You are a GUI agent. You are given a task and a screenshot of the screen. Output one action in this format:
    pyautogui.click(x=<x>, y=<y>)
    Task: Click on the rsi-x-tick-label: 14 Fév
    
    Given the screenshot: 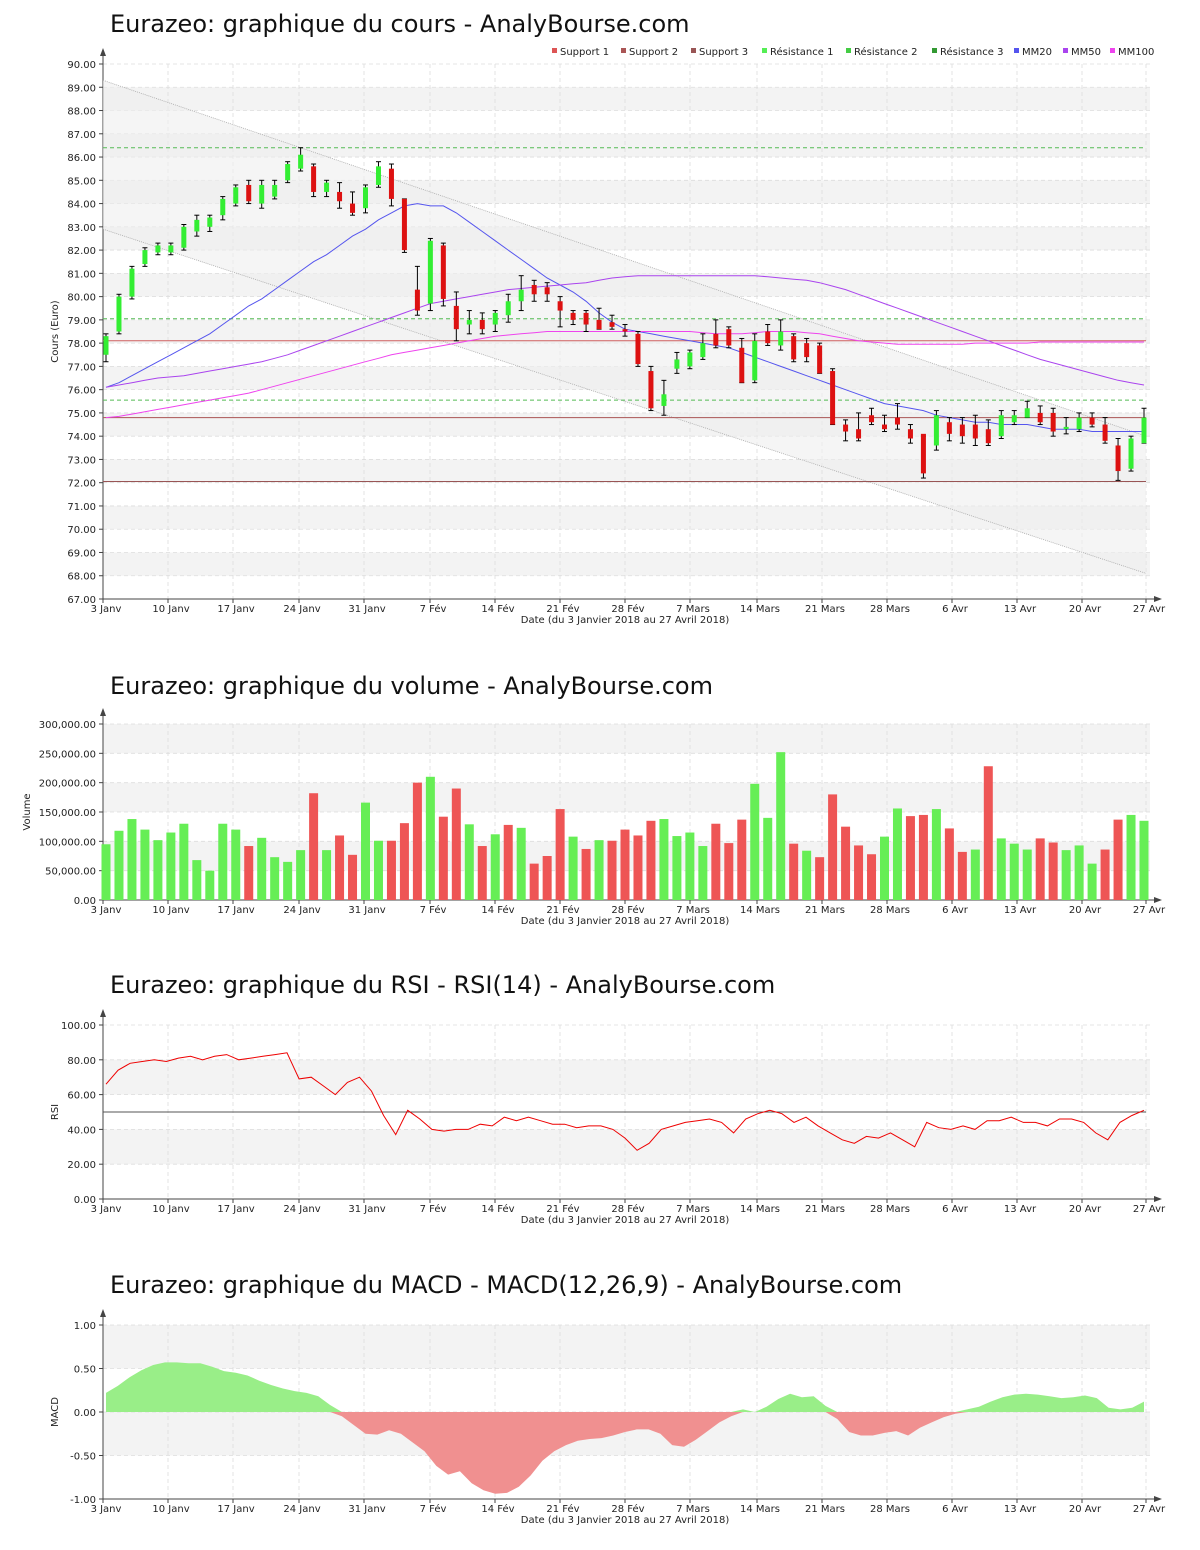 What is the action you would take?
    pyautogui.click(x=497, y=1209)
    